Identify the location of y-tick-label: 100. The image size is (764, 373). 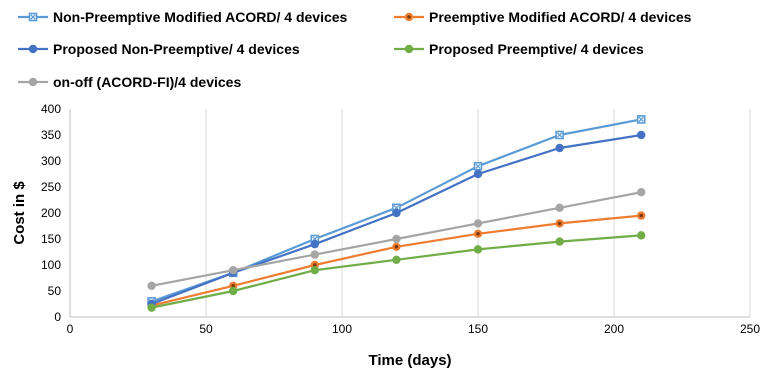
(51, 265).